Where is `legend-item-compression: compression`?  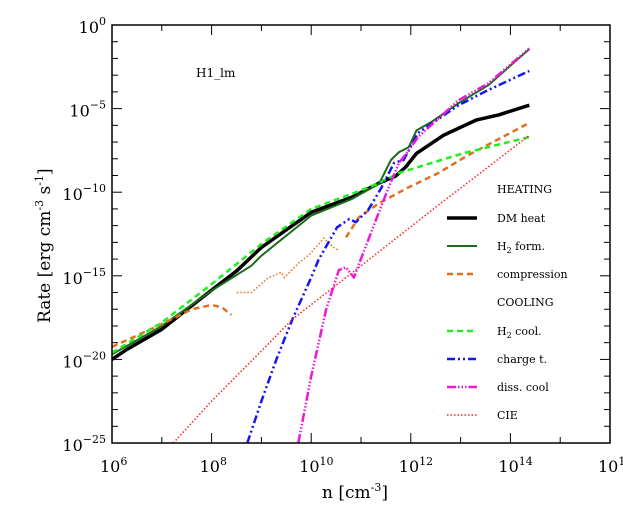
legend-item-compression: compression is located at coordinates (507, 274).